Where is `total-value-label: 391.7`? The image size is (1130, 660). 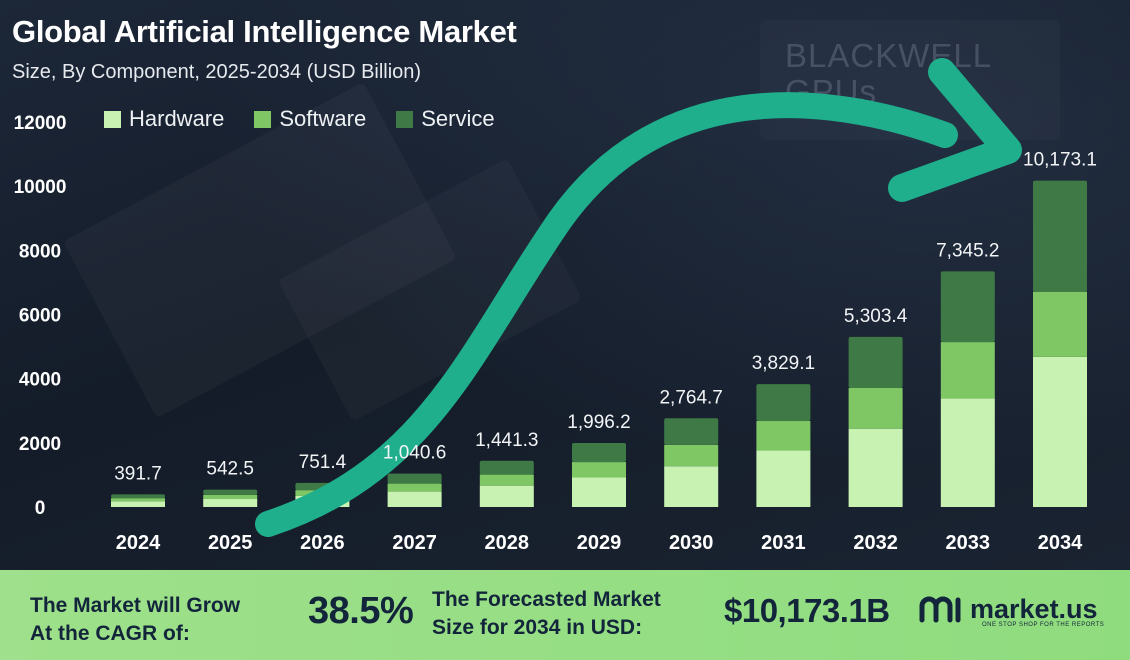 total-value-label: 391.7 is located at coordinates (138, 473).